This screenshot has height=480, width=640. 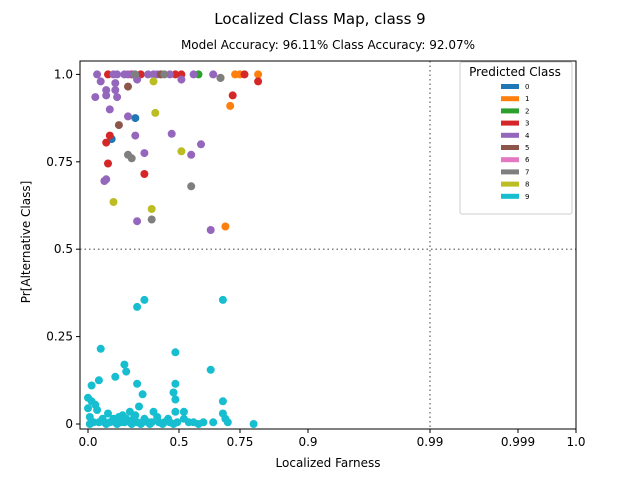 I want to click on y-axis-label: Pr[Alternative Class], so click(x=26, y=242).